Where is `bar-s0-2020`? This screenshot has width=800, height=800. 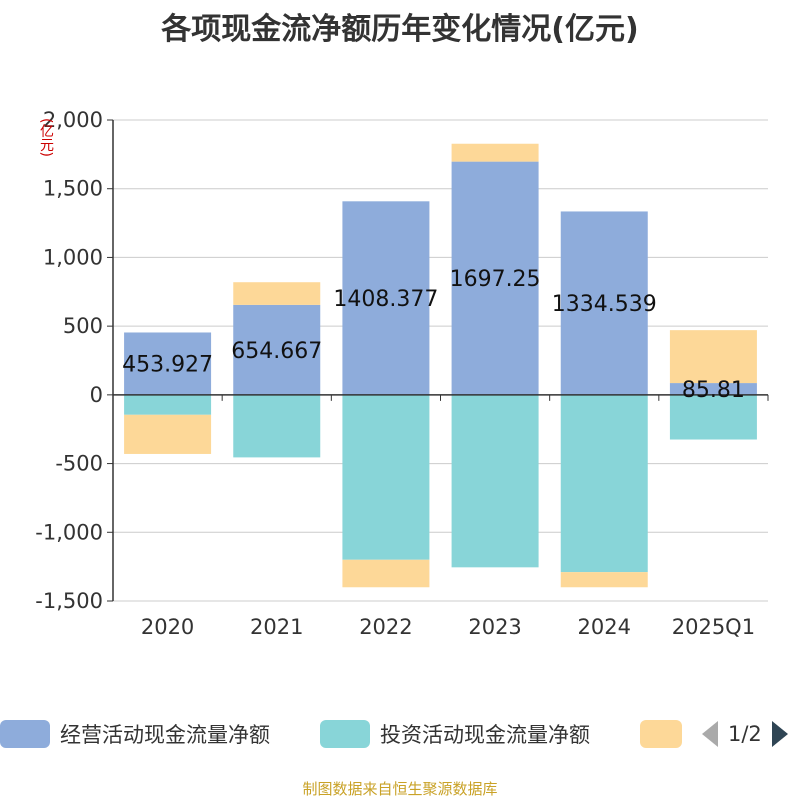
bar-s0-2020 is located at coordinates (168, 363).